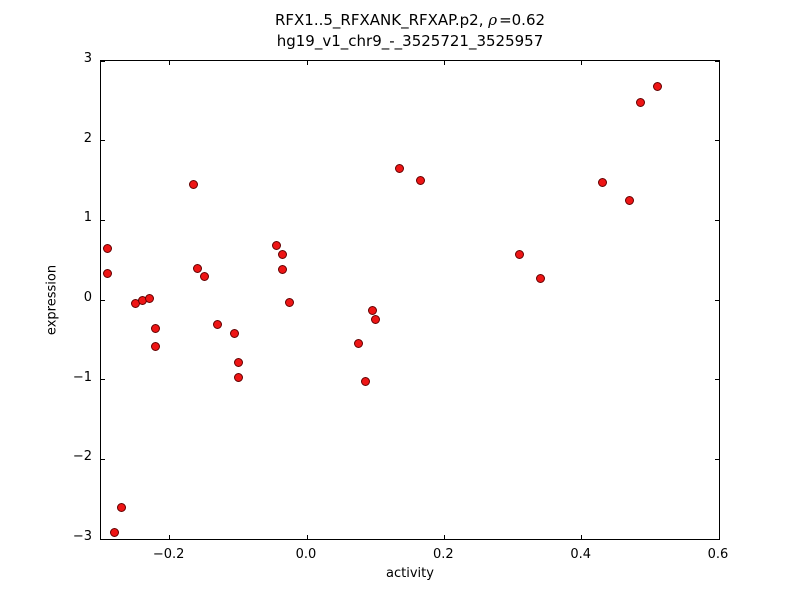 Image resolution: width=800 pixels, height=600 pixels. Describe the element at coordinates (522, 20) in the screenshot. I see `rho-value: =0.62` at that location.